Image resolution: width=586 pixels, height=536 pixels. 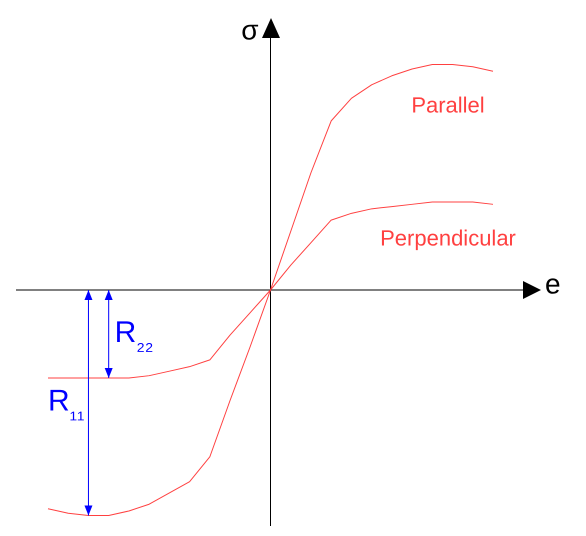 I want to click on y-axis-title: σ, so click(x=249, y=30).